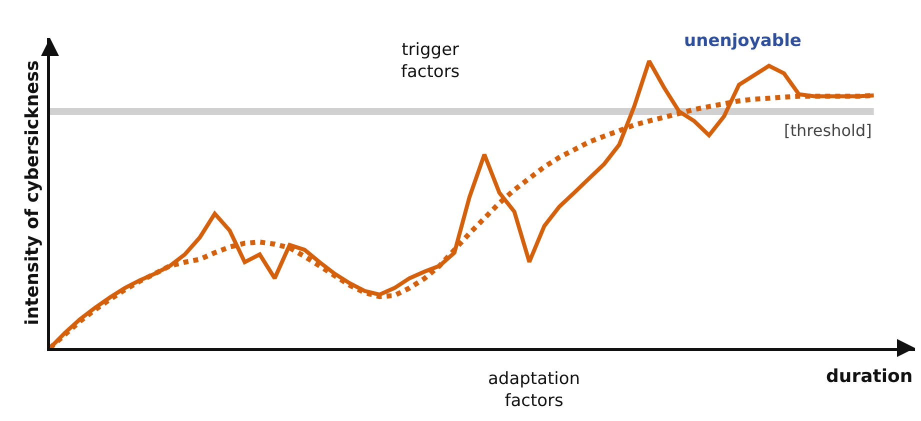 The width and height of the screenshot is (921, 421). I want to click on y-axis-title: intensity of cybersickness, so click(33, 193).